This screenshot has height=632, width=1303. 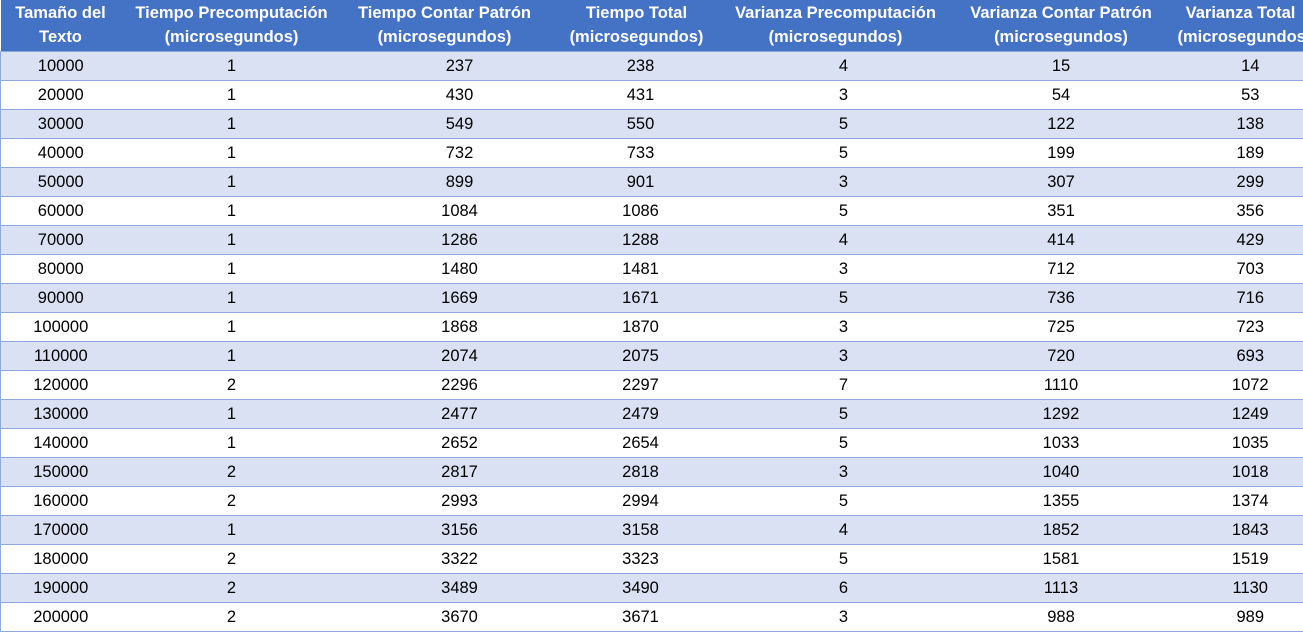 I want to click on total-variance-cell: 1072, so click(x=1240, y=385).